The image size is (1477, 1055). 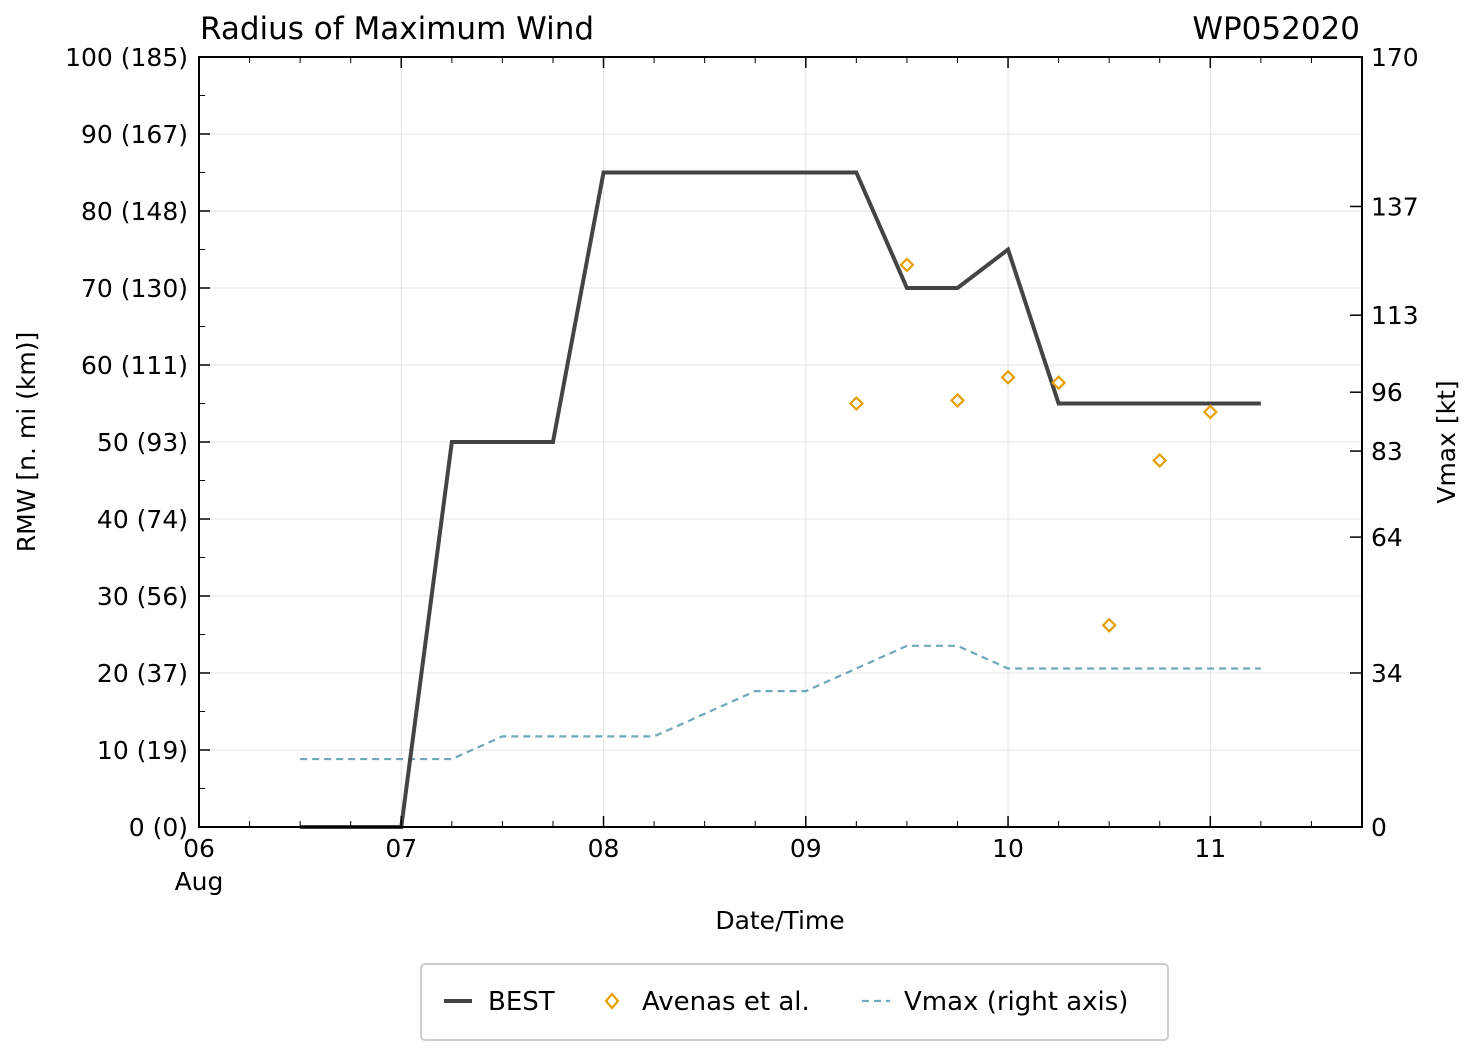 What do you see at coordinates (397, 29) in the screenshot?
I see `chart-title: Radius of Maximum Wind` at bounding box center [397, 29].